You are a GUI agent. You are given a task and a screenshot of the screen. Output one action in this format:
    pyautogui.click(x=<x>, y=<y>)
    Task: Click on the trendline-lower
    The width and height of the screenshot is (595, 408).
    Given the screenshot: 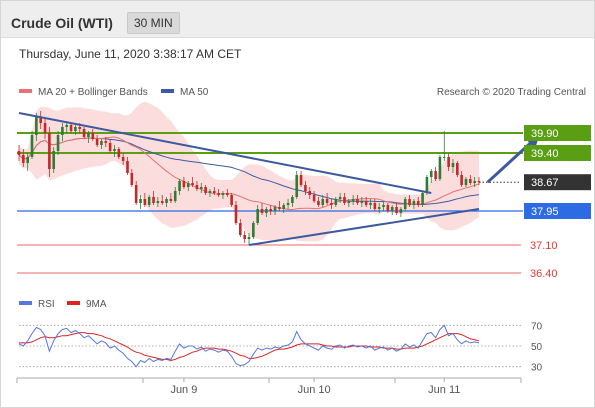 What is the action you would take?
    pyautogui.click(x=364, y=227)
    